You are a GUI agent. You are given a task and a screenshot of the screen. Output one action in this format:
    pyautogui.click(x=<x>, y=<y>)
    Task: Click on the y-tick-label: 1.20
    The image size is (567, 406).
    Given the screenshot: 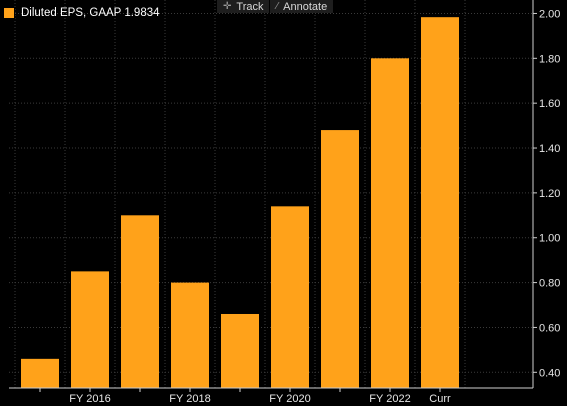 What is the action you would take?
    pyautogui.click(x=549, y=194)
    